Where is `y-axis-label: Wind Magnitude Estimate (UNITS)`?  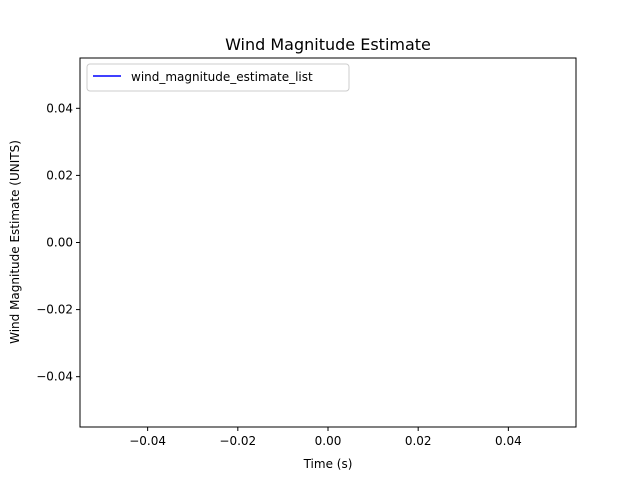 y-axis-label: Wind Magnitude Estimate (UNITS) is located at coordinates (15, 242).